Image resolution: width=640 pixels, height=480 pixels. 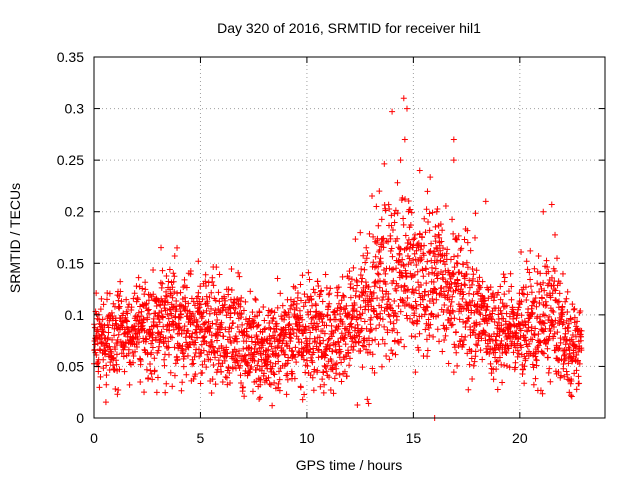 What do you see at coordinates (414, 438) in the screenshot?
I see `x-tick-label: 15` at bounding box center [414, 438].